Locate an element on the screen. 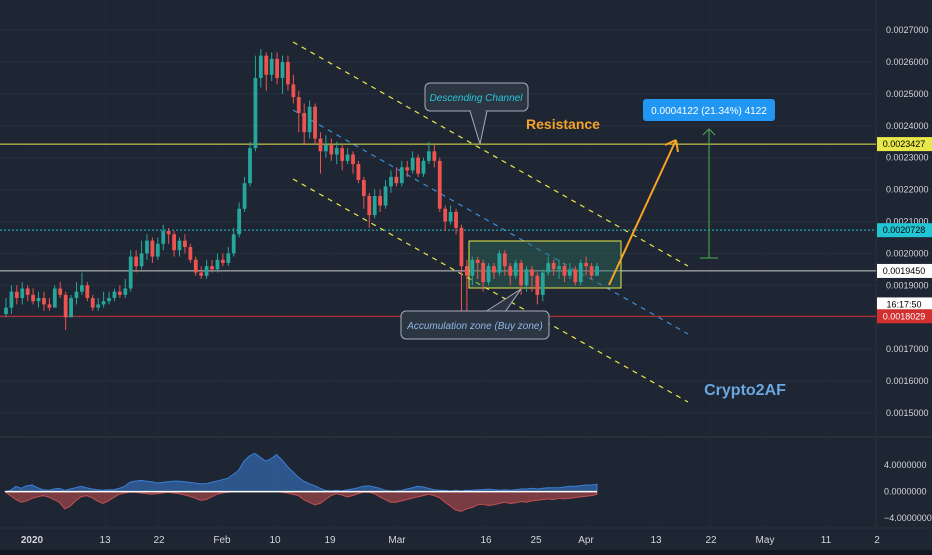 The height and width of the screenshot is (555, 932). price-tick-label: 0.0026000 is located at coordinates (907, 62).